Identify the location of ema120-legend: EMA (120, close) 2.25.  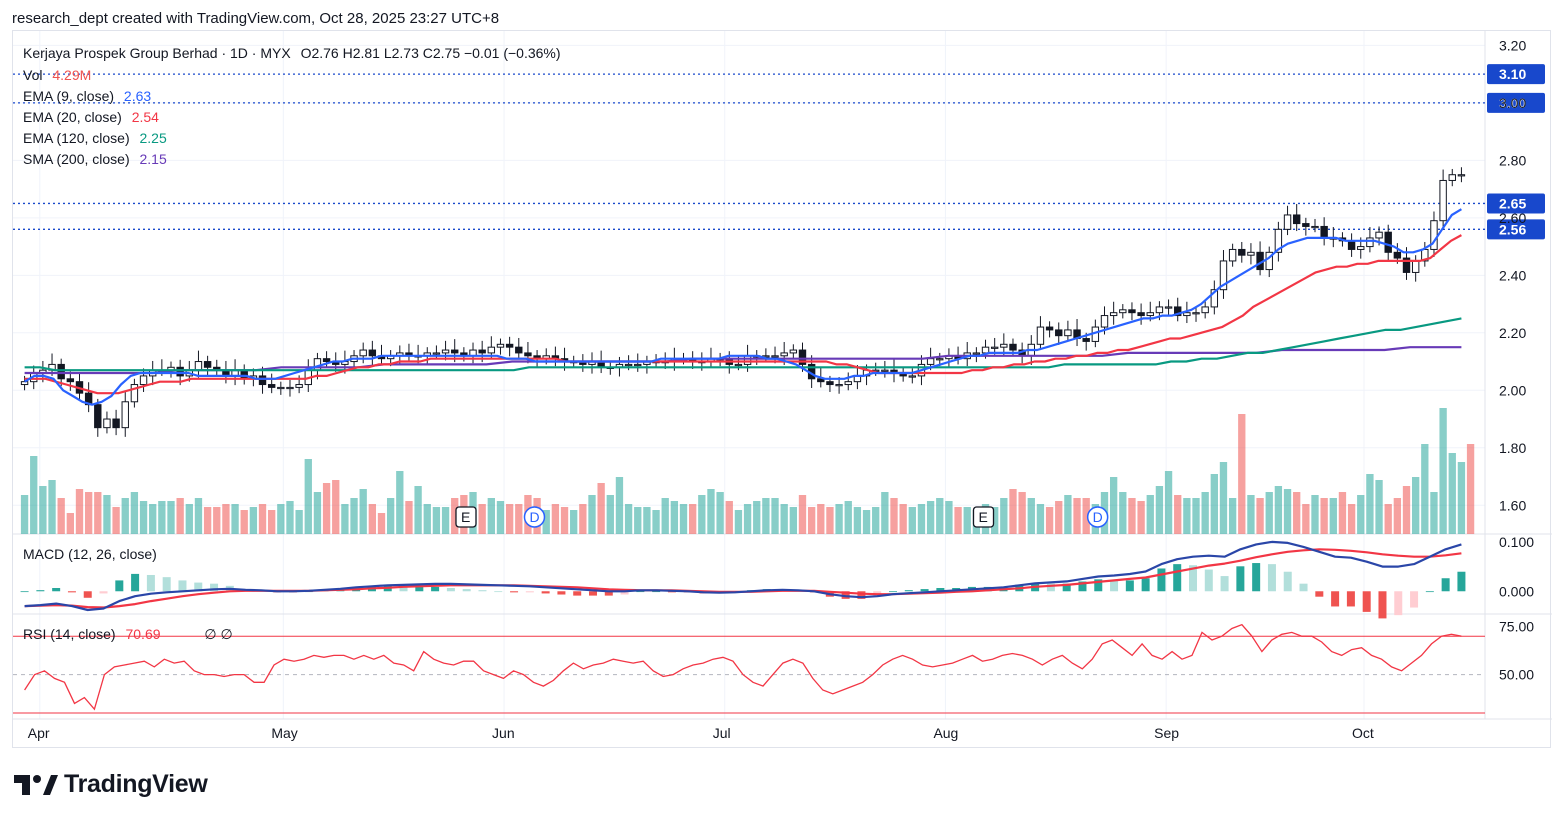
(95, 138).